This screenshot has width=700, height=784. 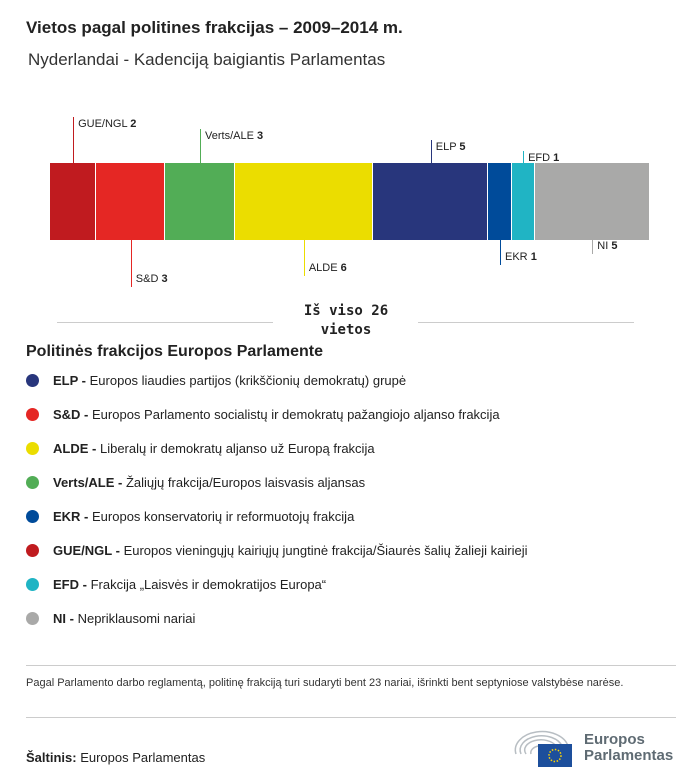 I want to click on bar-segment-alde, so click(x=304, y=201).